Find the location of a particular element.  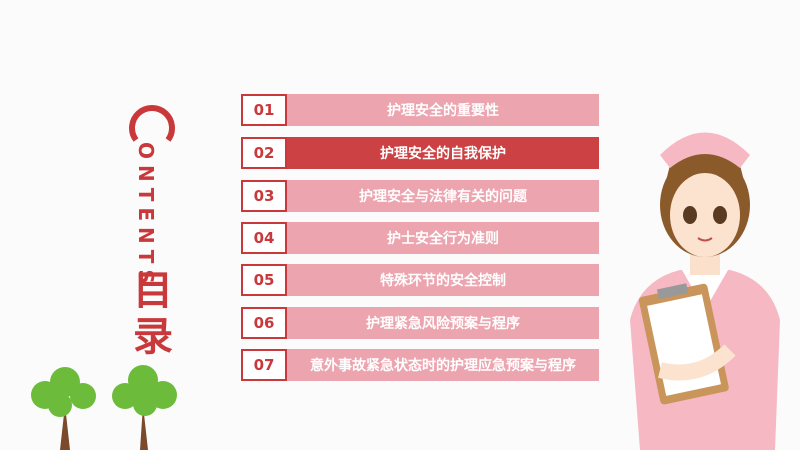

toc-item-label: 护理安全与法律有关的问题 is located at coordinates (443, 196).